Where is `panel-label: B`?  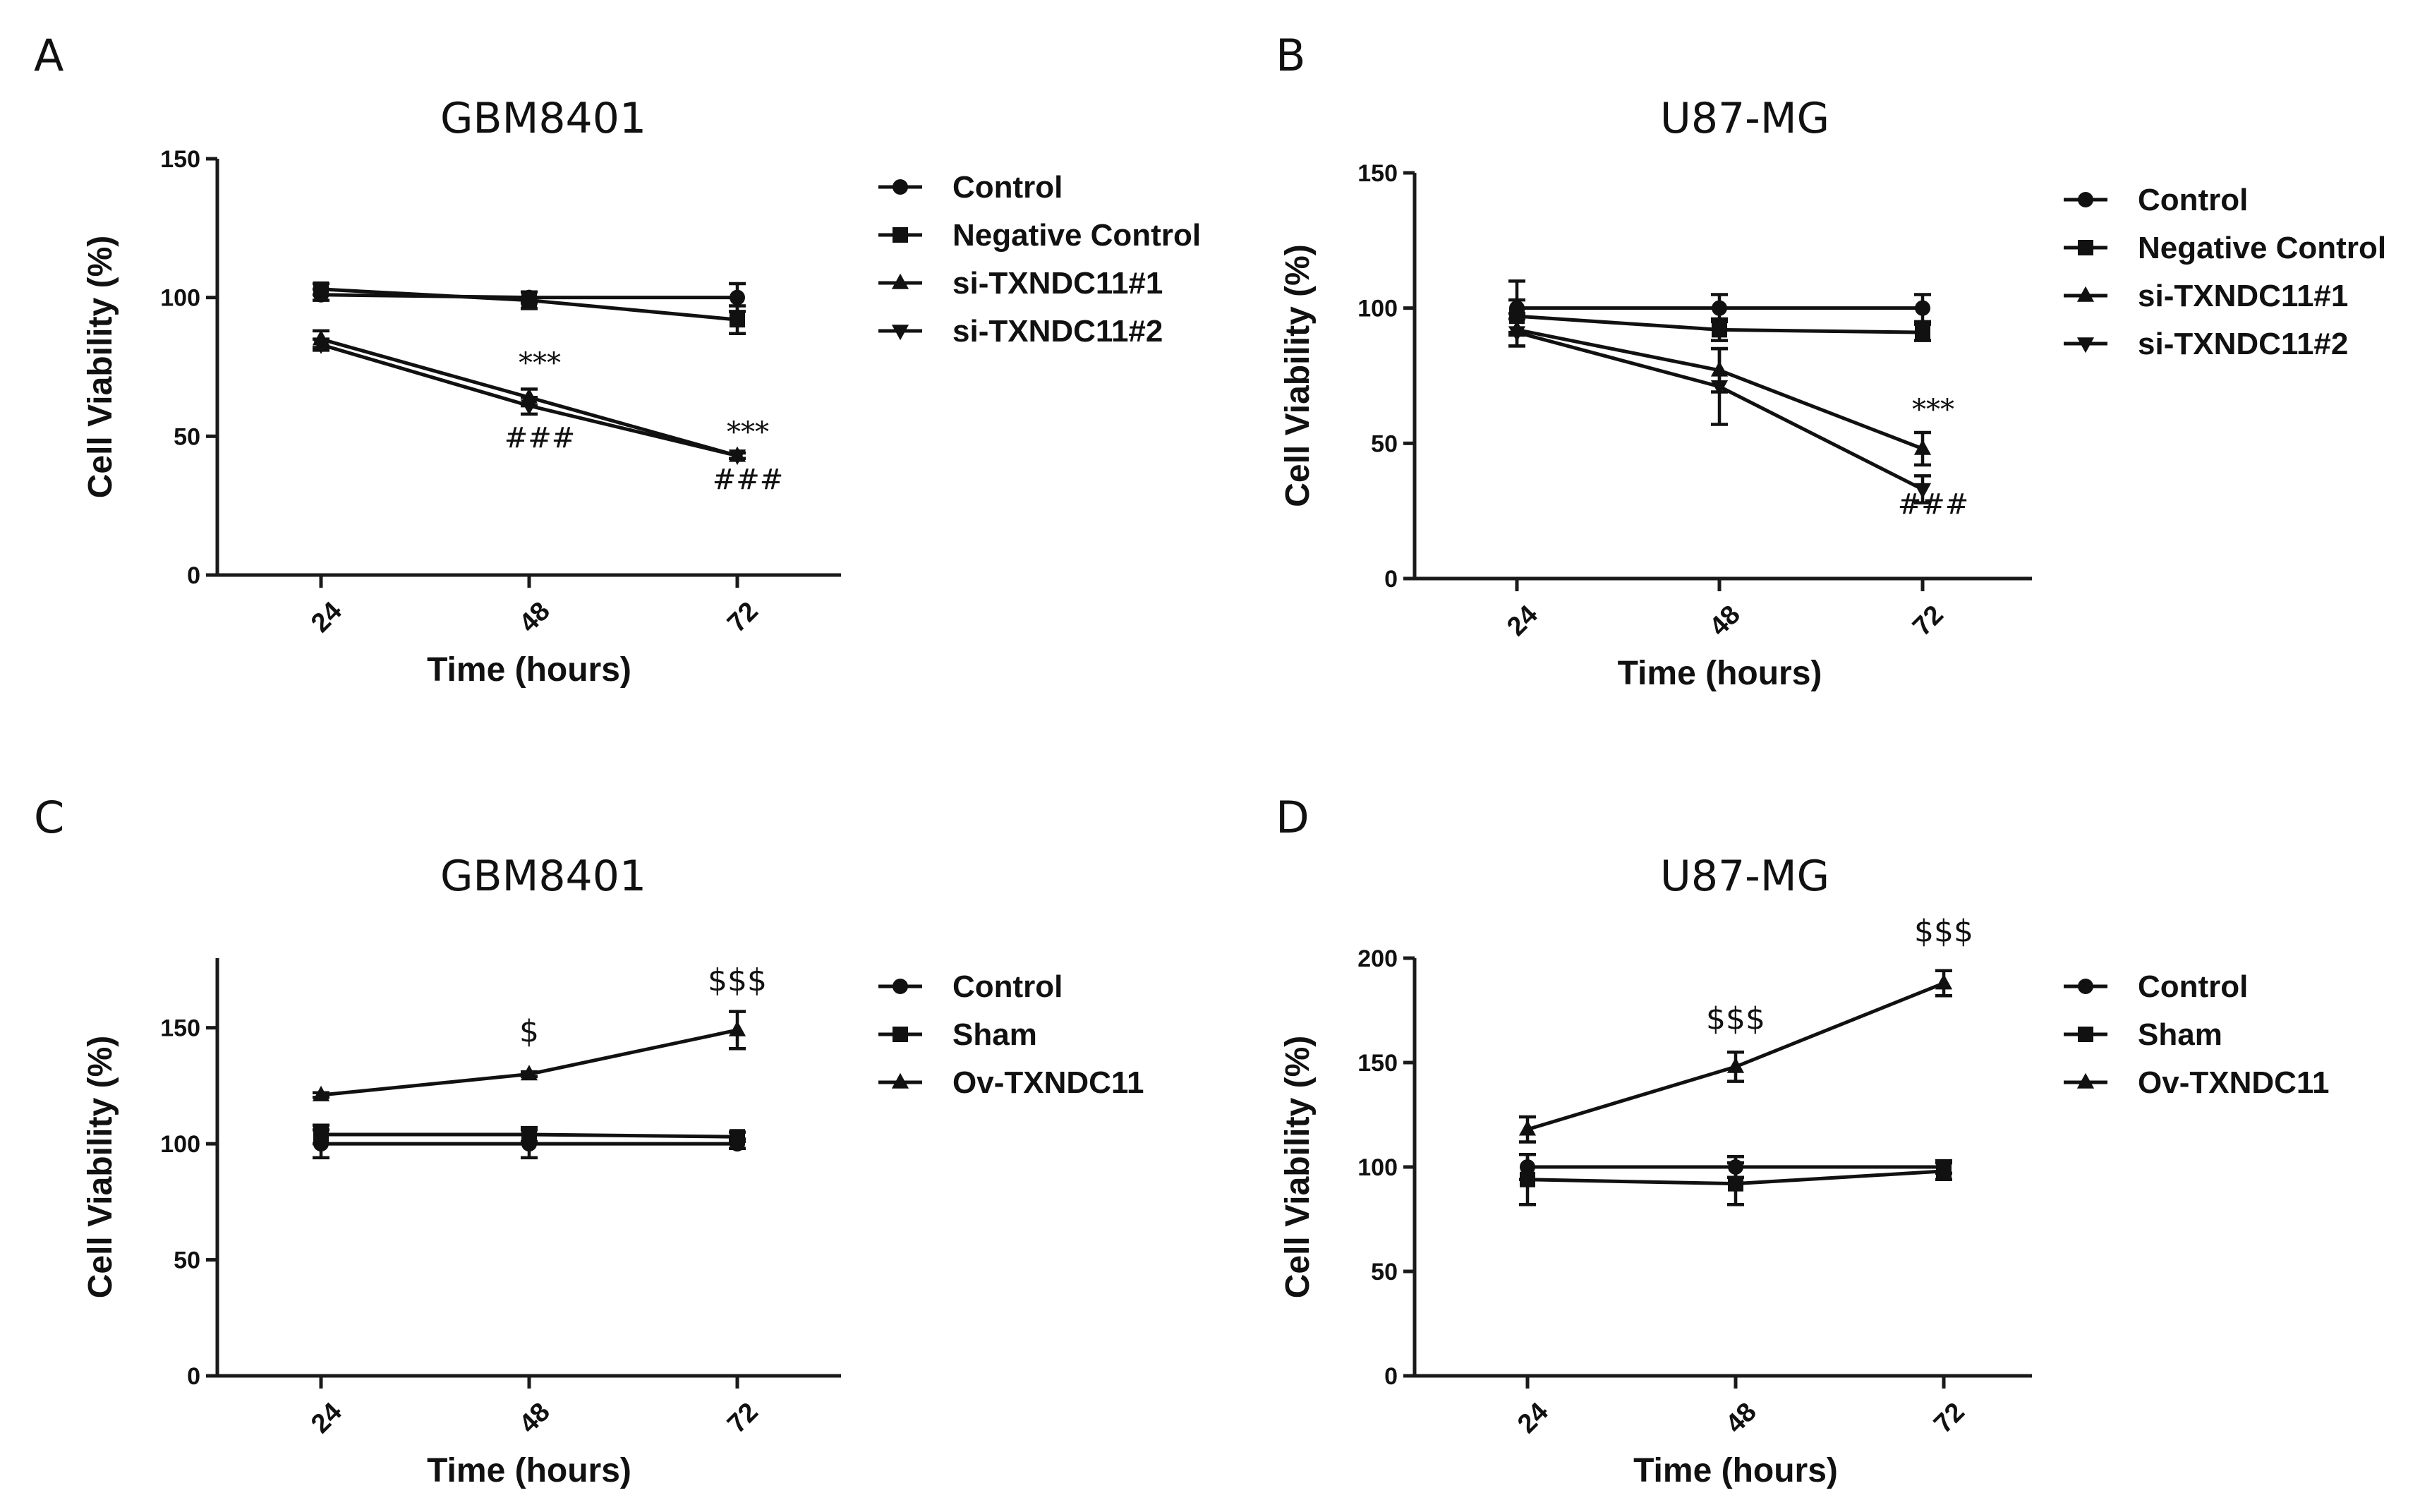 panel-label: B is located at coordinates (1291, 56).